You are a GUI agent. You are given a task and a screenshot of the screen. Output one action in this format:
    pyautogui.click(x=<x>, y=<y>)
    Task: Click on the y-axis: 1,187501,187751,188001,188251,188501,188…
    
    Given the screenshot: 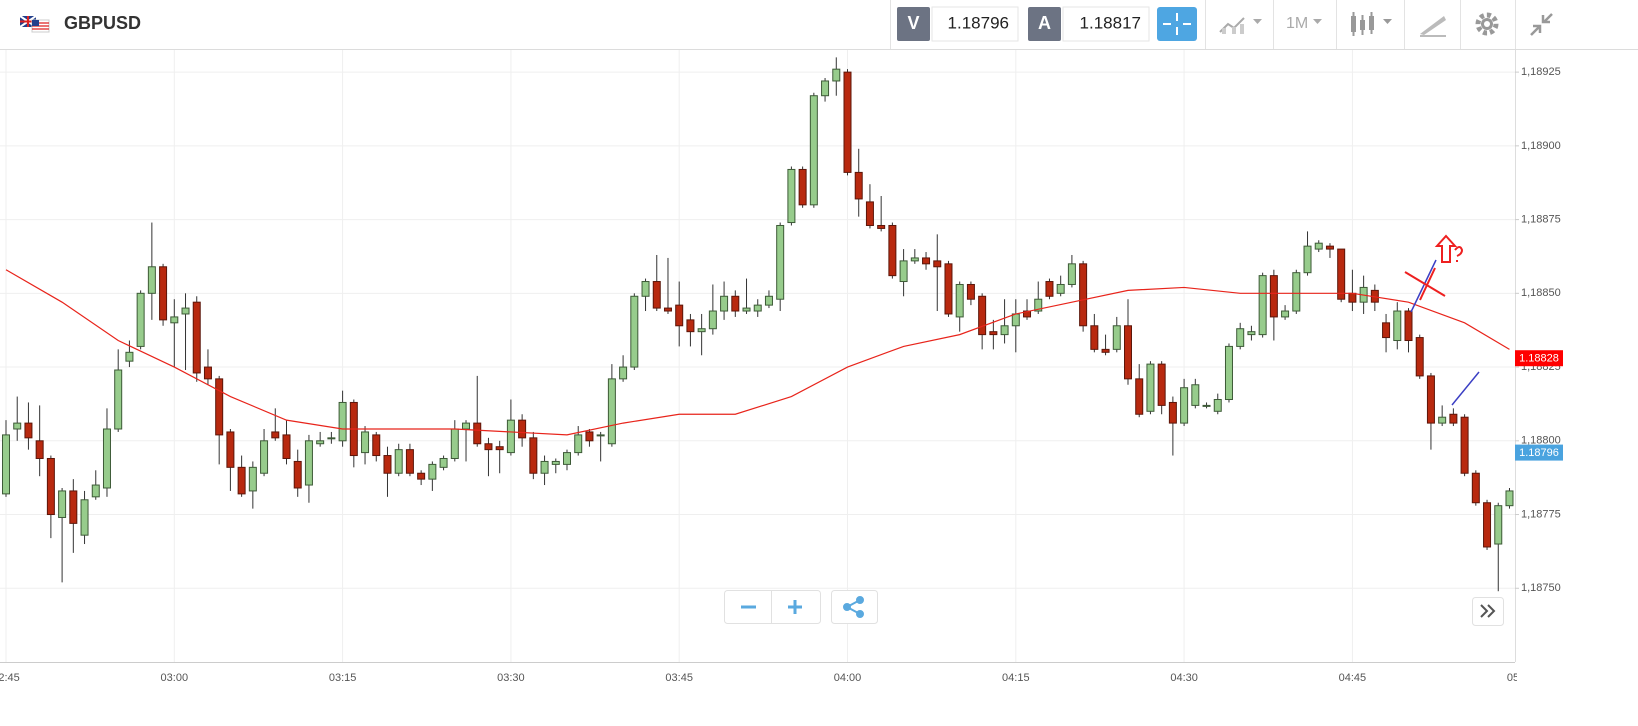 What is the action you would take?
    pyautogui.click(x=1538, y=330)
    